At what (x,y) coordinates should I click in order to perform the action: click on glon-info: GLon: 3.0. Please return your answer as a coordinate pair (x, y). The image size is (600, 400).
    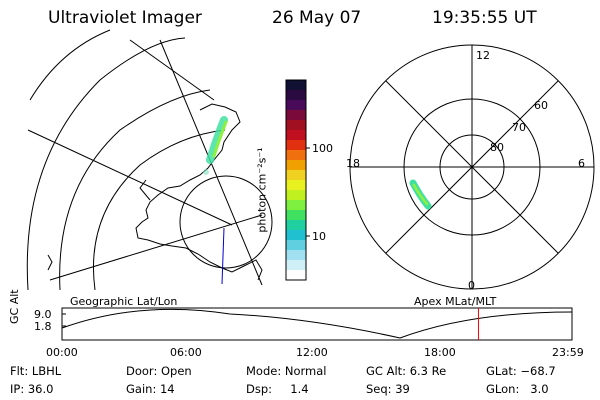
    Looking at the image, I should click on (517, 389).